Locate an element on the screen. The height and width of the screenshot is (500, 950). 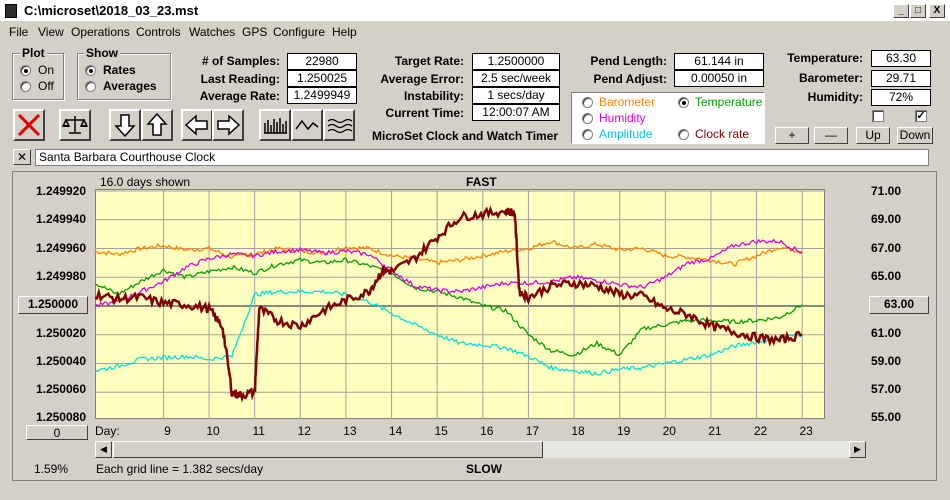
arrow-right-icon is located at coordinates (229, 125).